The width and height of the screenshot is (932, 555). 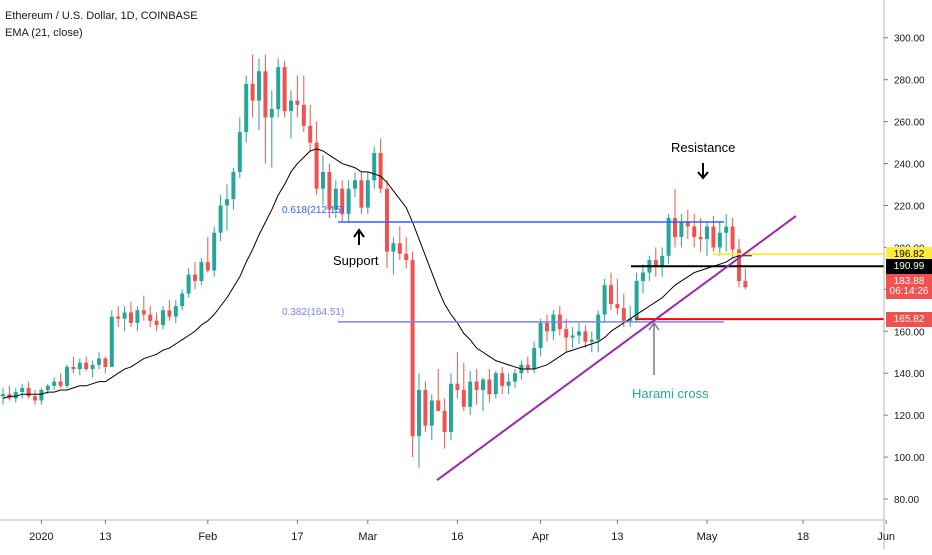 I want to click on price-tick-label: 160.00, so click(x=909, y=332).